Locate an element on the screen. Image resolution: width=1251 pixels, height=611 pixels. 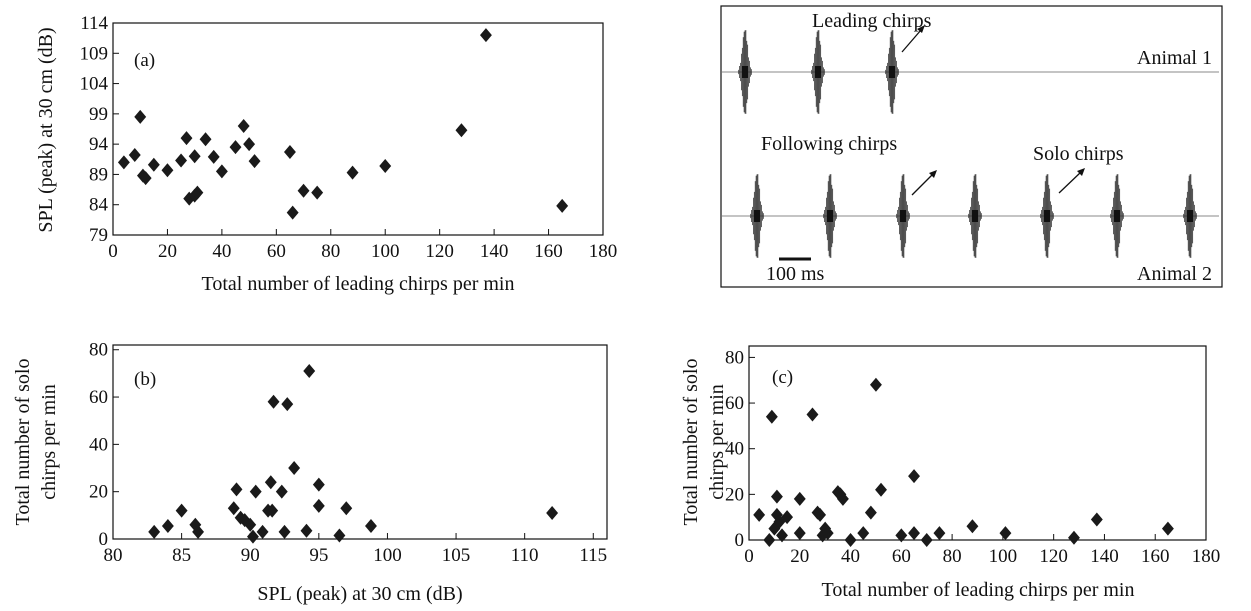
animal-2-label: Animal 2 is located at coordinates (1174, 274).